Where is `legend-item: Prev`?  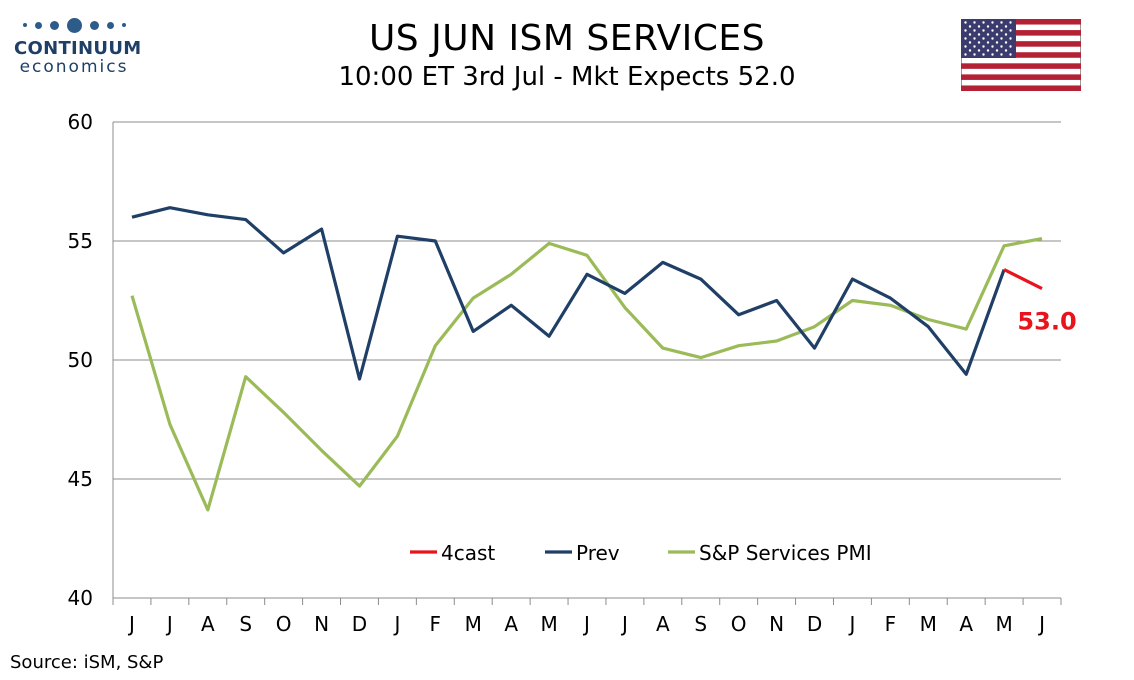 legend-item: Prev is located at coordinates (582, 553).